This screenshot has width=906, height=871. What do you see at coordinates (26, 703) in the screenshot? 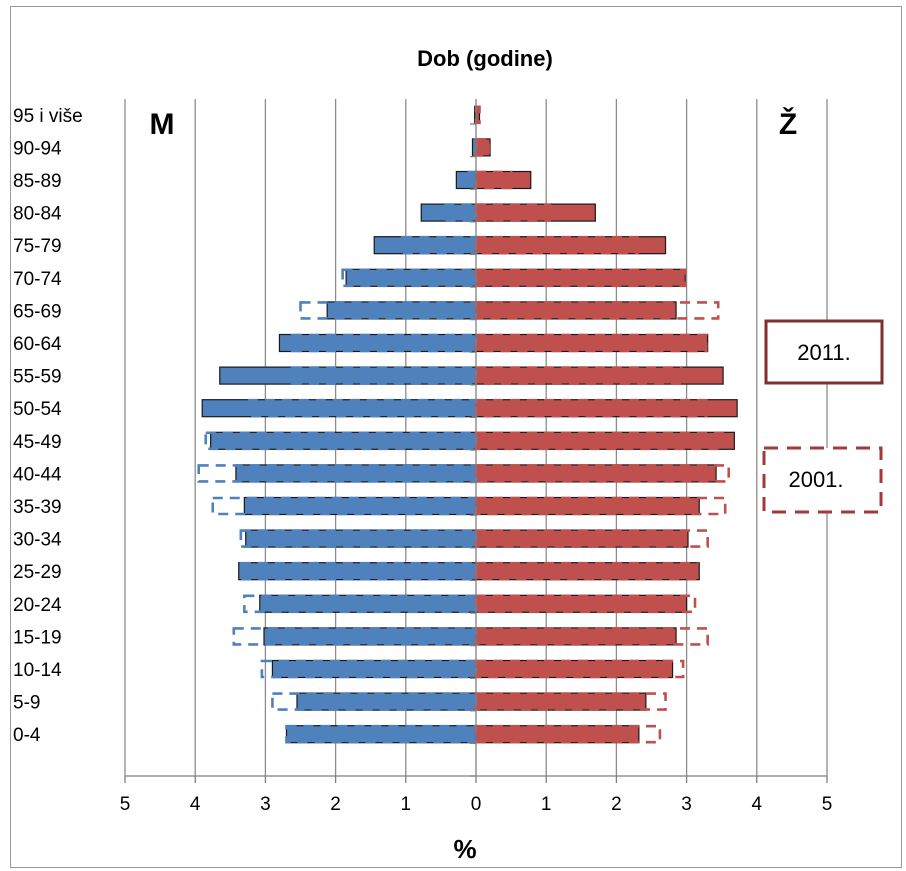
I see `category-label: 5-9` at bounding box center [26, 703].